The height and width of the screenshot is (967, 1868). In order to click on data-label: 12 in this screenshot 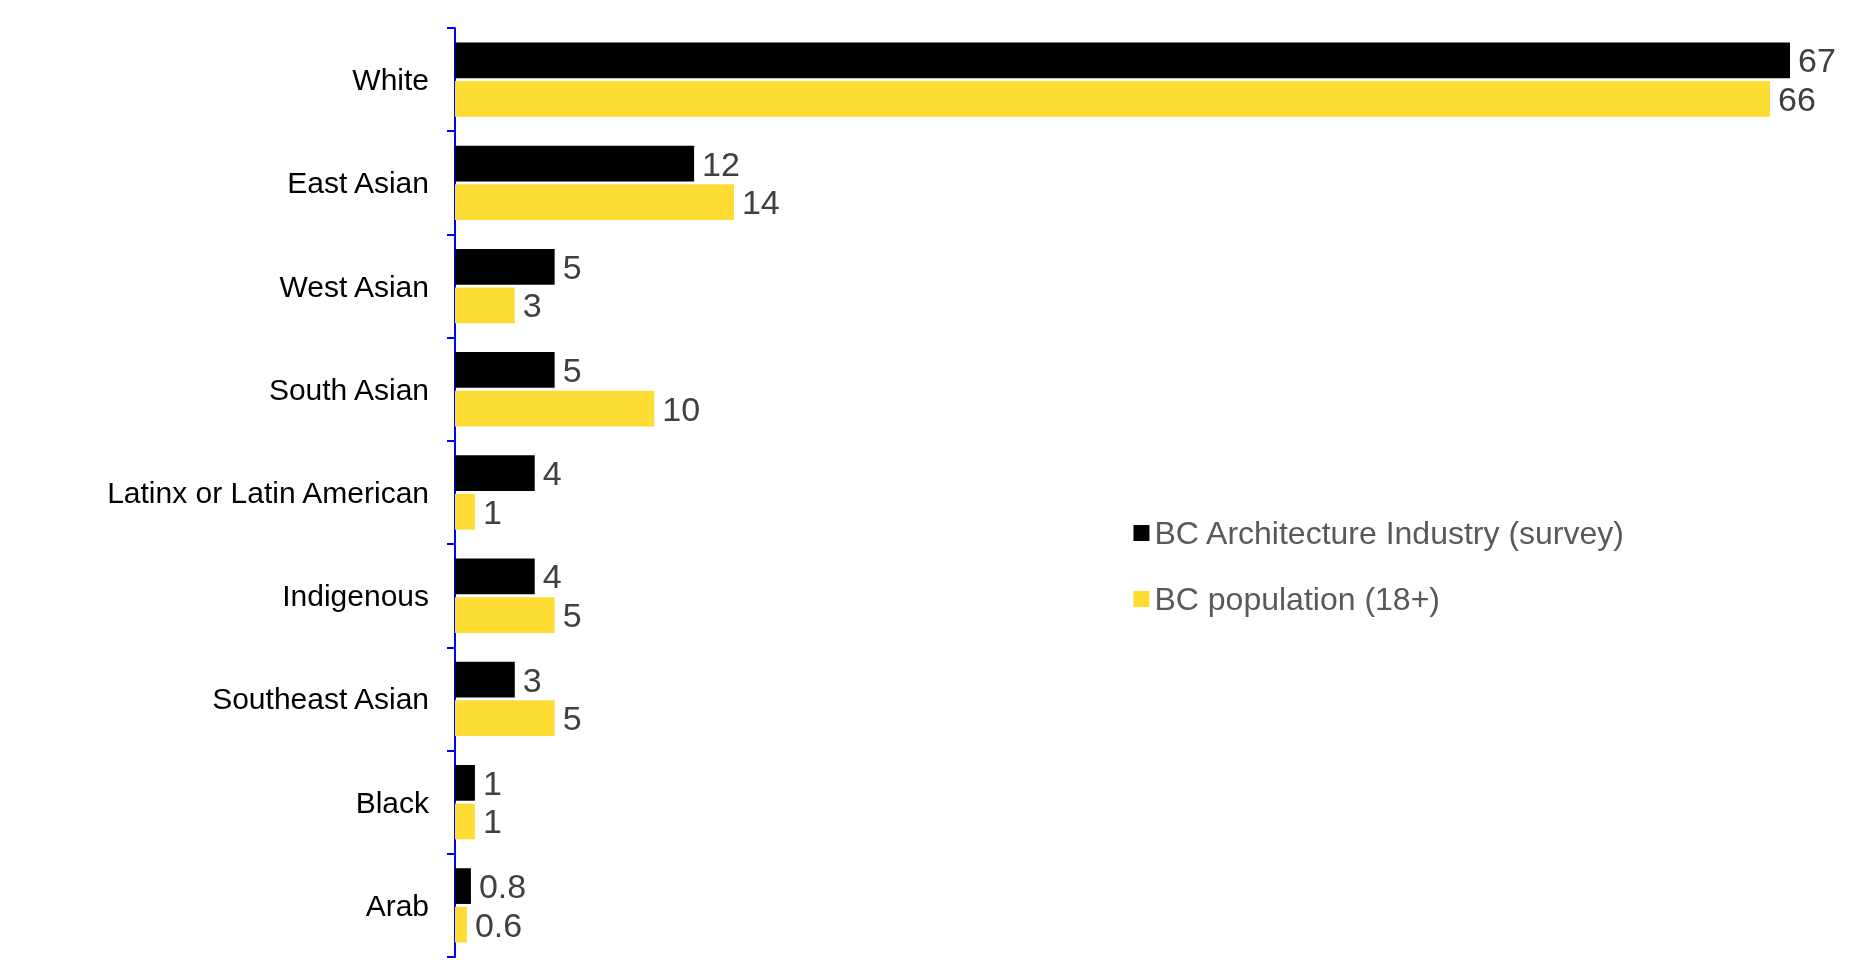, I will do `click(721, 163)`.